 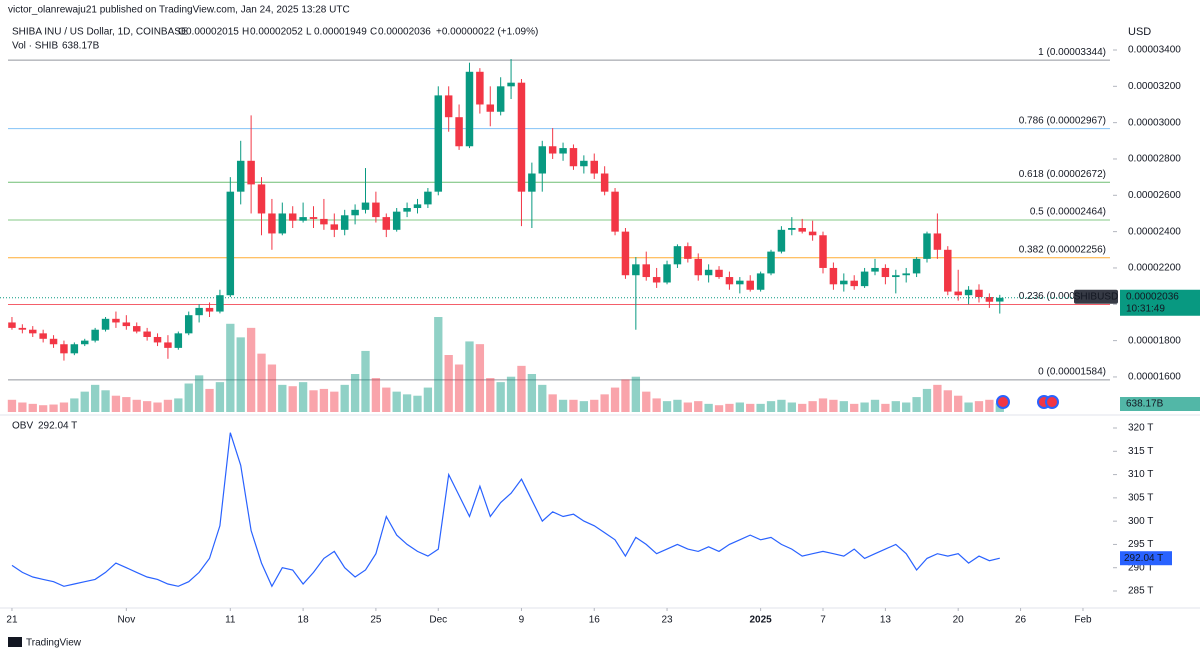 I want to click on price-badge, so click(x=1160, y=302).